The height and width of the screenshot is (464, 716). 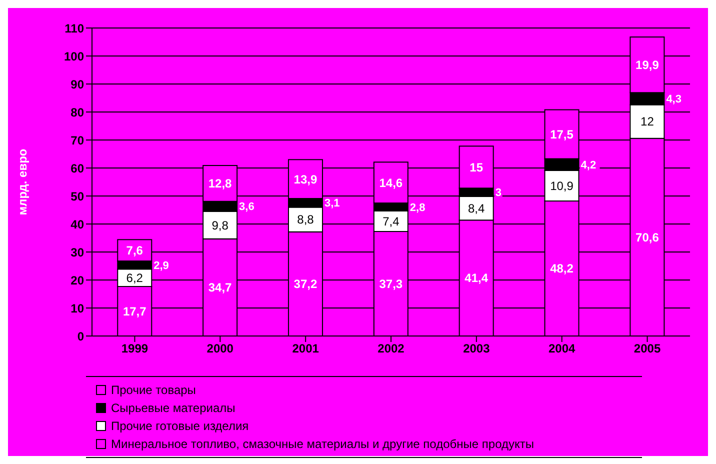 What do you see at coordinates (588, 165) in the screenshot?
I see `data-label: 4,2` at bounding box center [588, 165].